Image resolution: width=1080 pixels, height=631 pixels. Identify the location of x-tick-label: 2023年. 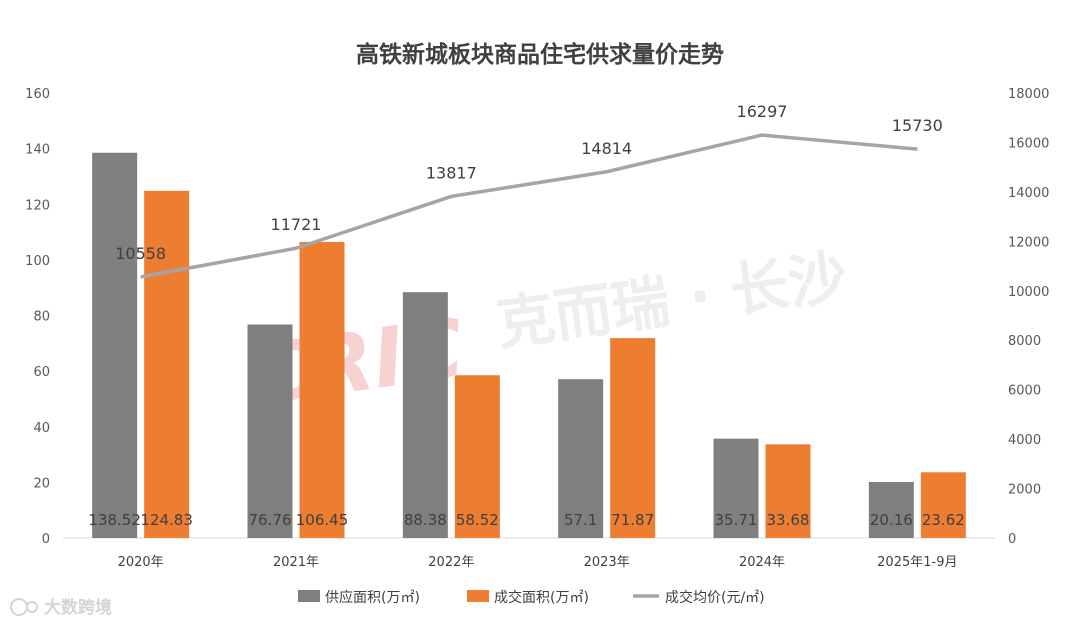
(607, 562).